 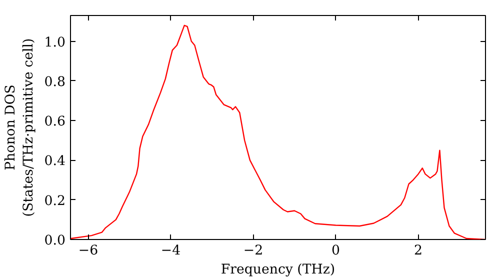 What do you see at coordinates (418, 251) in the screenshot?
I see `x-tick-label: 2` at bounding box center [418, 251].